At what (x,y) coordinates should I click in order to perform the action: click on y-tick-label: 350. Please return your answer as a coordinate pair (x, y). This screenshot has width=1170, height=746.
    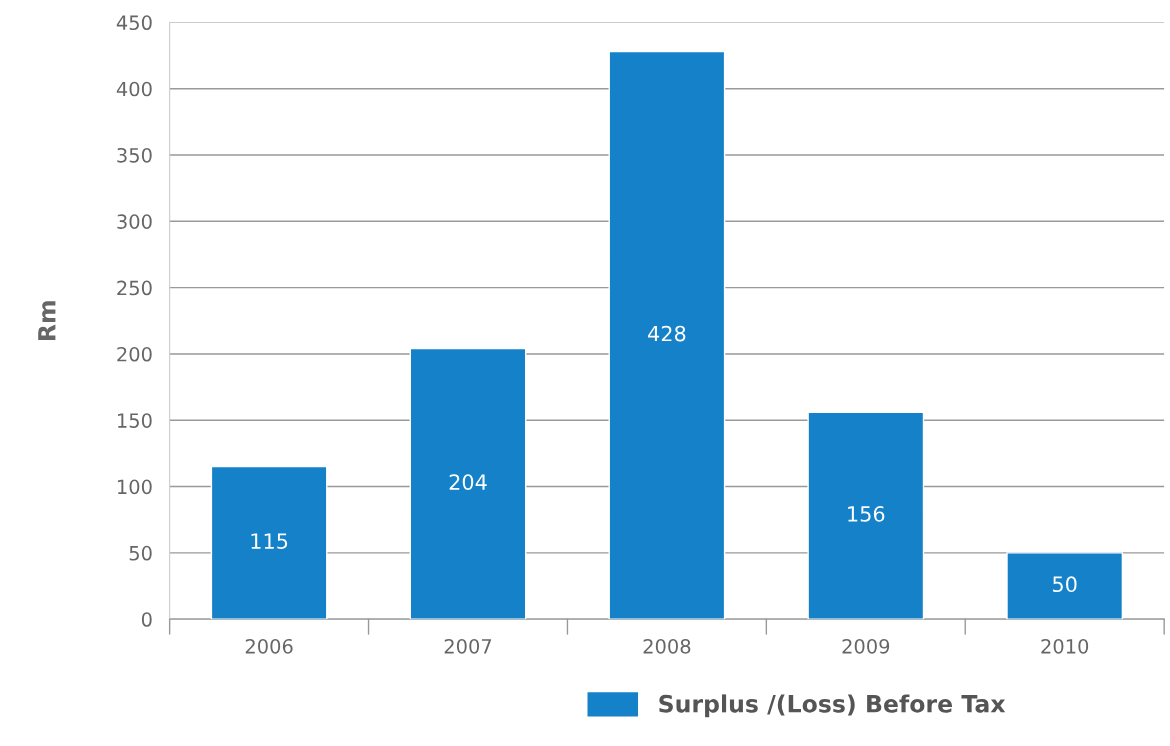
    Looking at the image, I should click on (134, 155).